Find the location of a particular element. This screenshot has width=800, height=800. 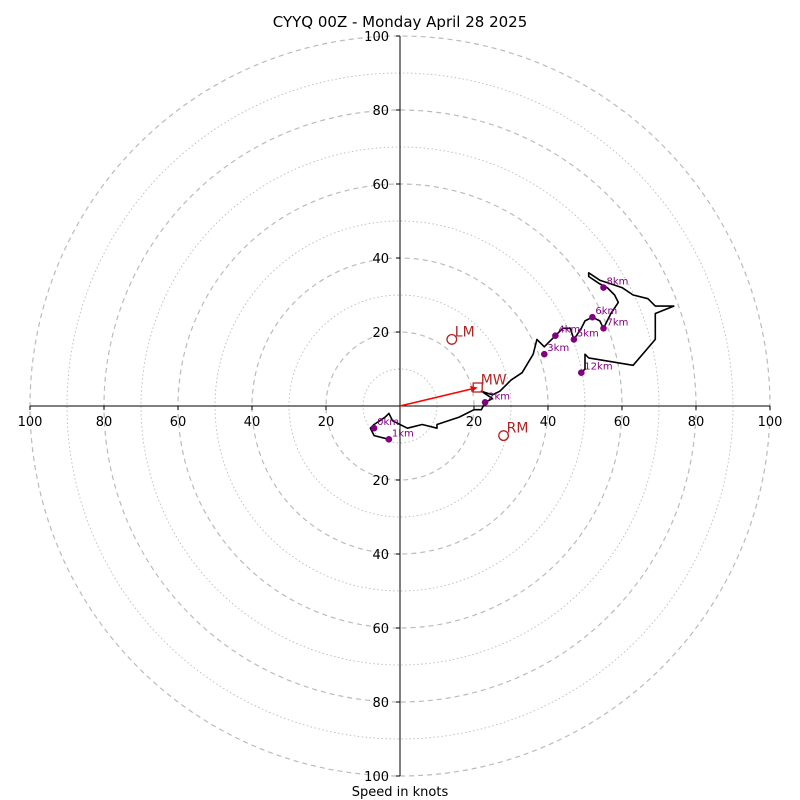

height-marker-label: 4km is located at coordinates (569, 330).